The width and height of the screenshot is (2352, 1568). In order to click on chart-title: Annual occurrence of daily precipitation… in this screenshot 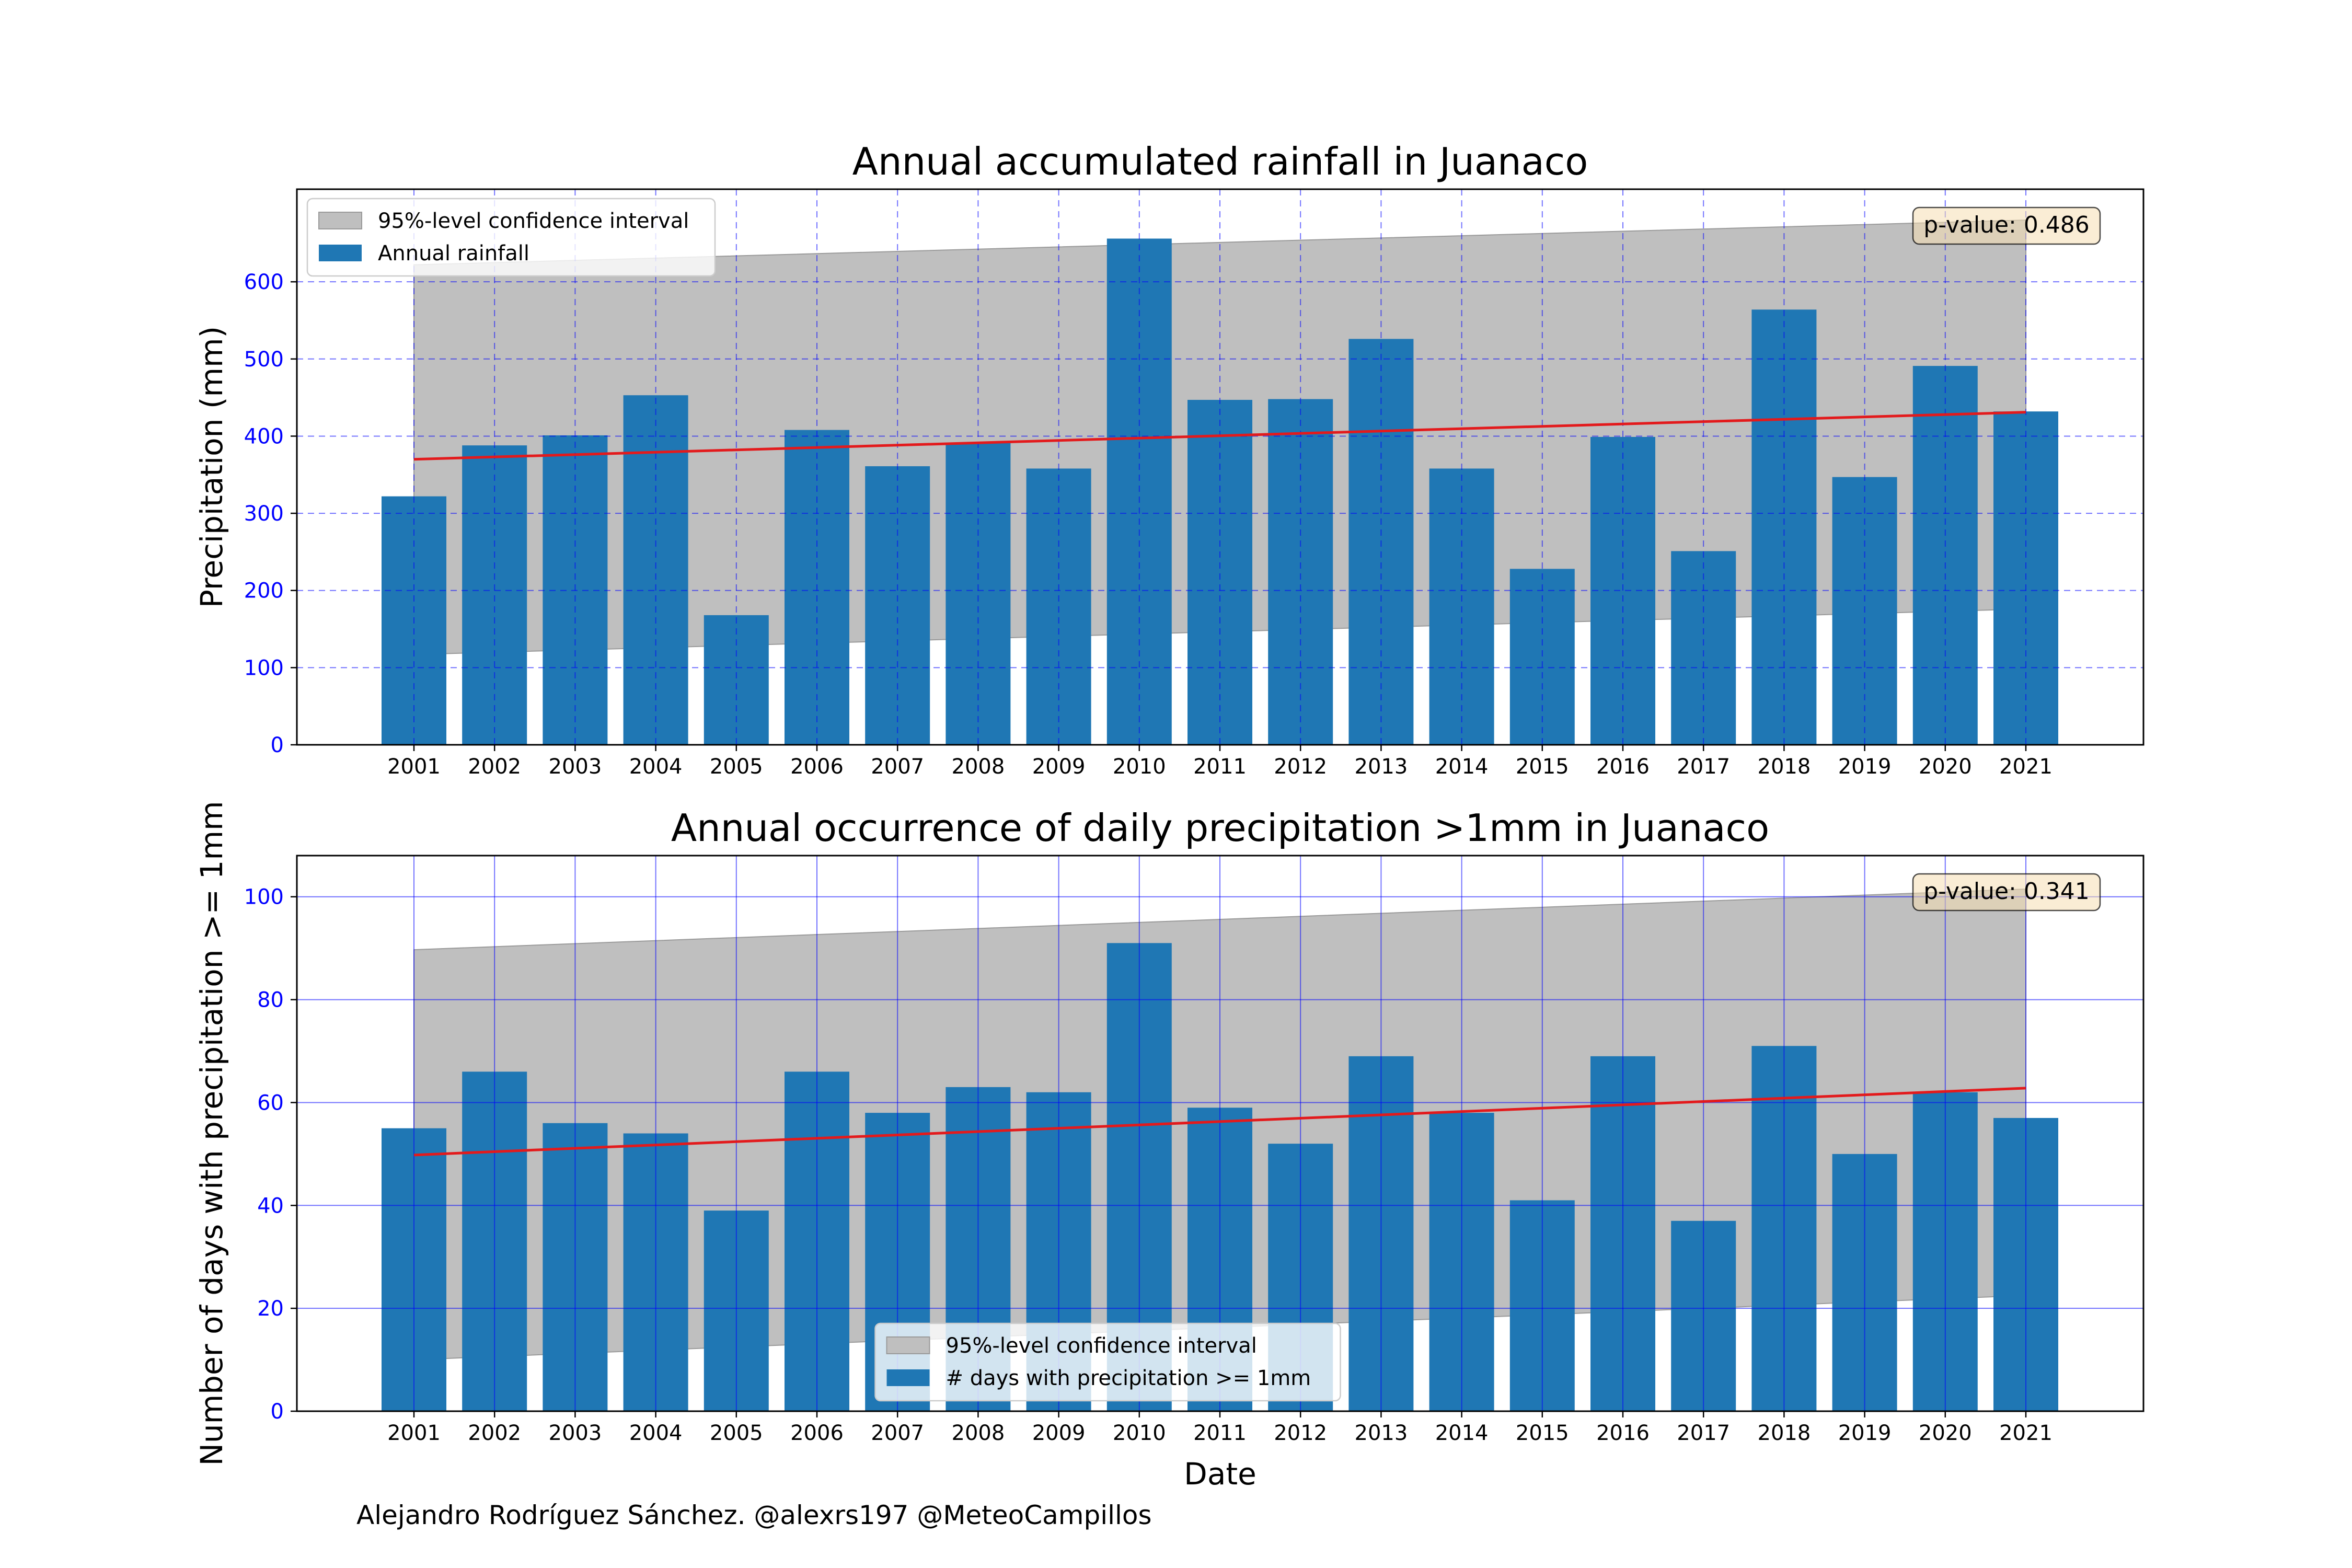, I will do `click(1220, 828)`.